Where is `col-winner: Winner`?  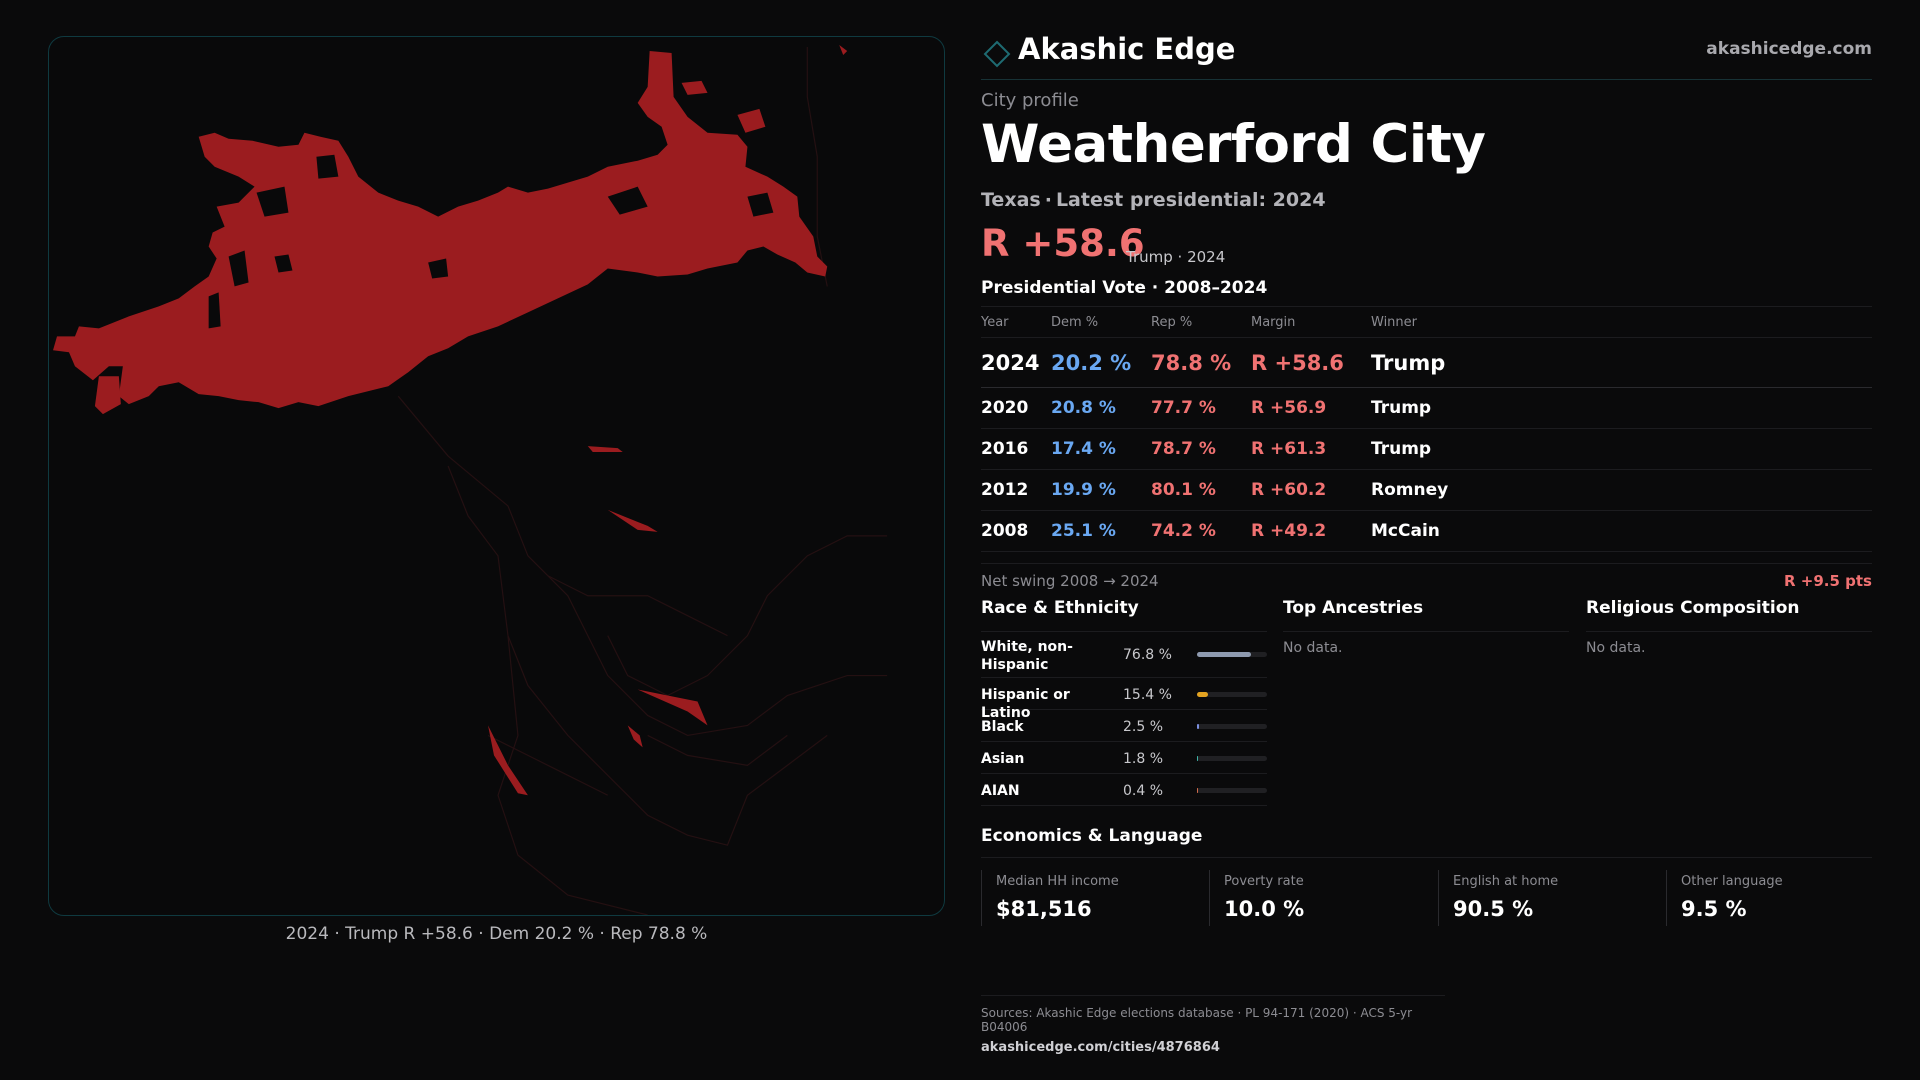
col-winner: Winner is located at coordinates (1394, 322).